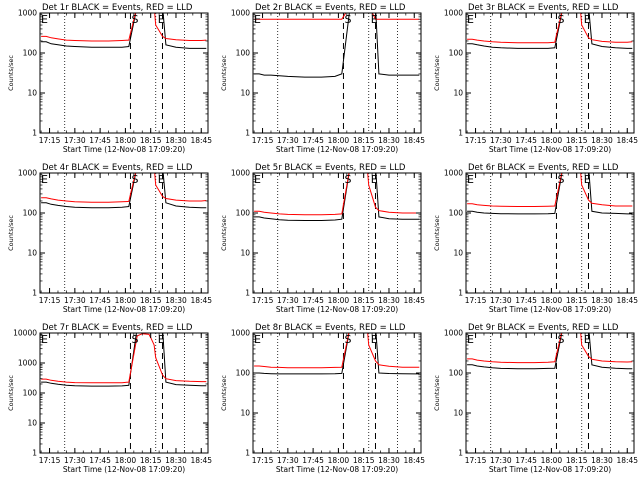  Describe the element at coordinates (117, 328) in the screenshot. I see `panel-title: Det 7r BLACK = Events, RED = LLD` at that location.